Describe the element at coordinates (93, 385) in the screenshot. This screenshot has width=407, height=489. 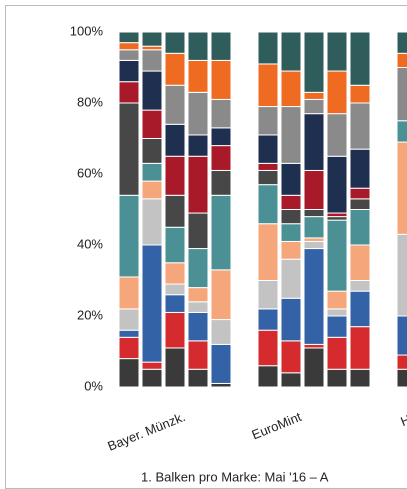
I see `y-tick-label: 0%` at that location.